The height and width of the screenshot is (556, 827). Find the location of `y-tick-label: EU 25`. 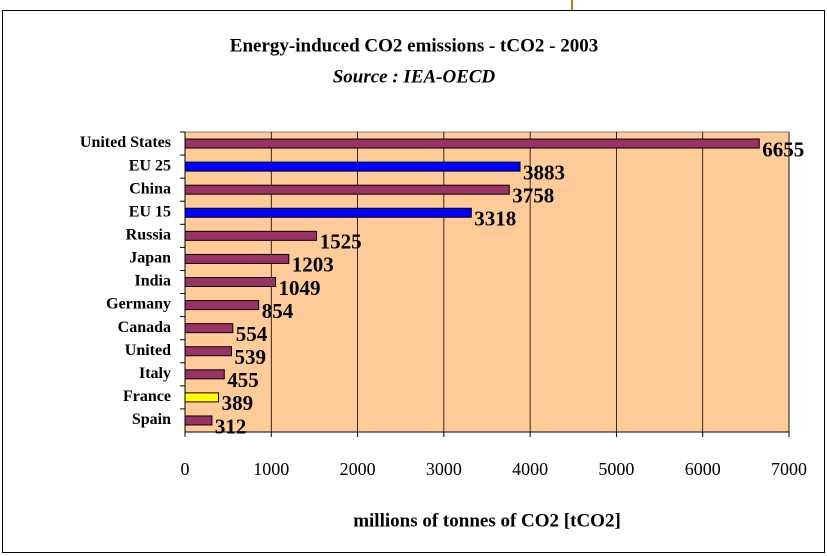

y-tick-label: EU 25 is located at coordinates (150, 165).